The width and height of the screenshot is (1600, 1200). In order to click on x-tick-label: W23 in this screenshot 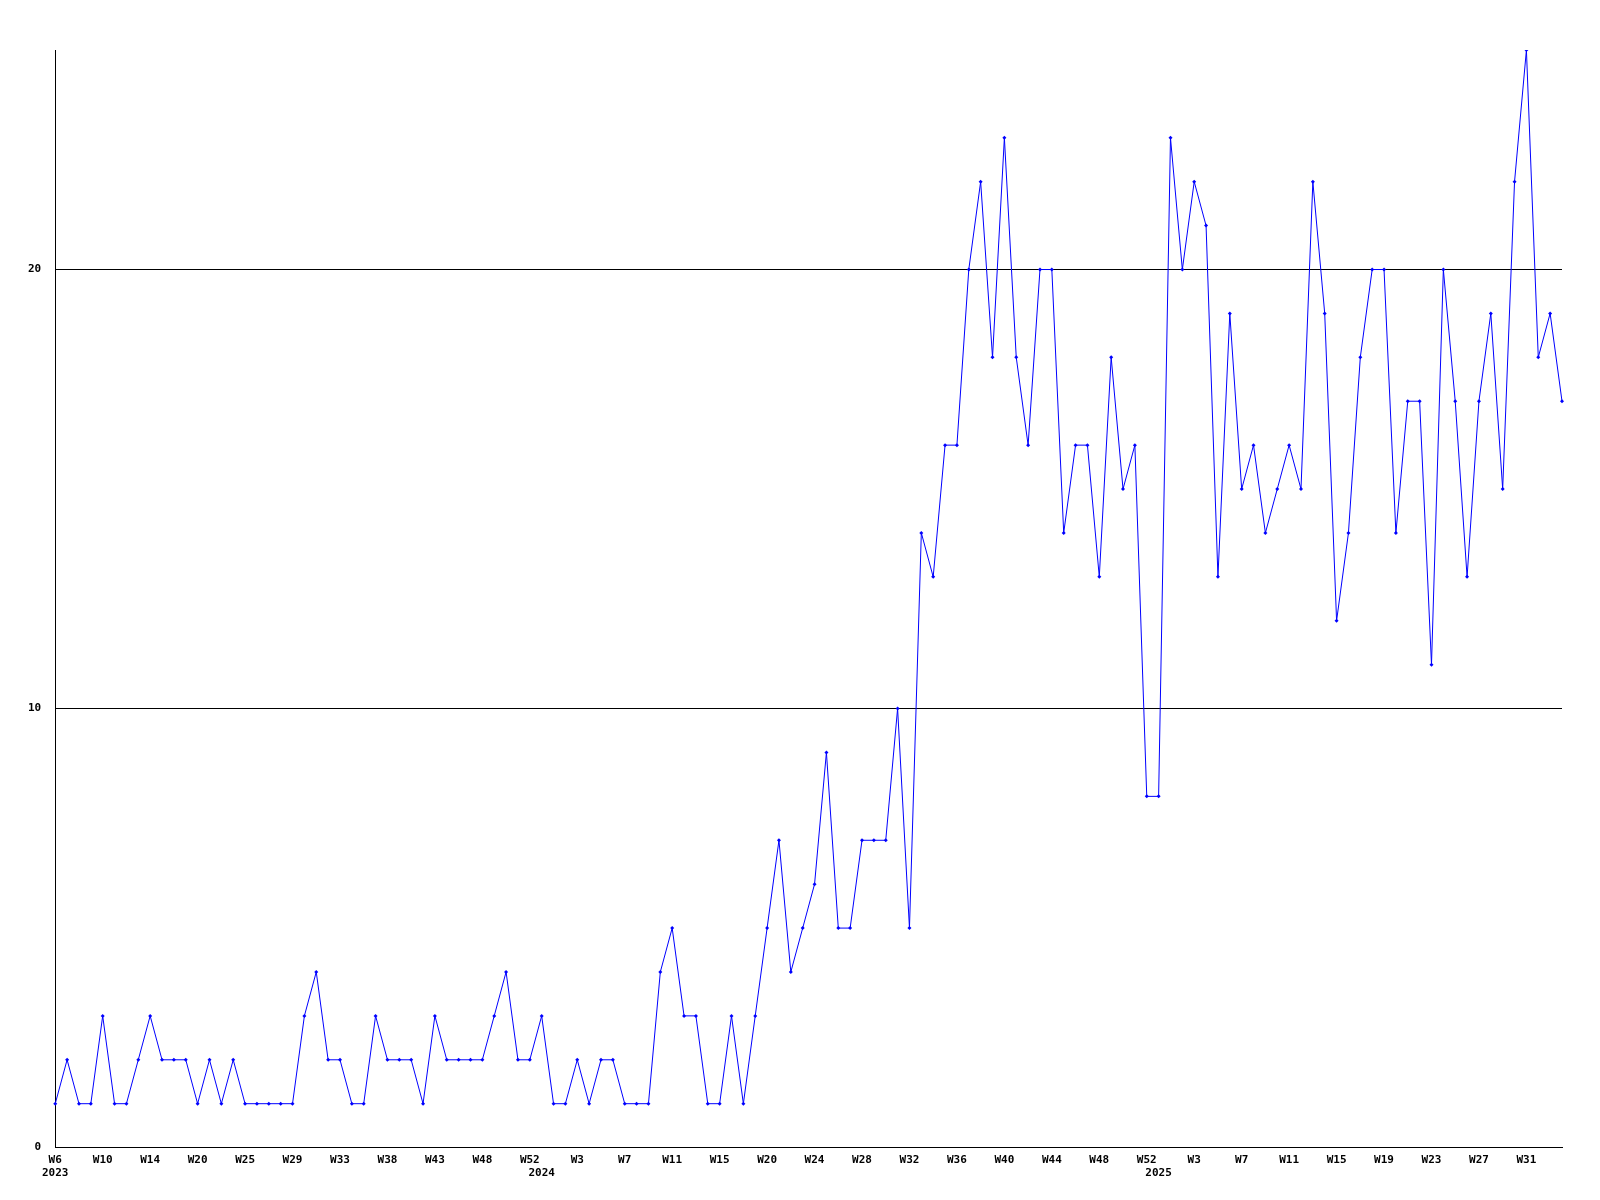, I will do `click(1431, 1160)`.